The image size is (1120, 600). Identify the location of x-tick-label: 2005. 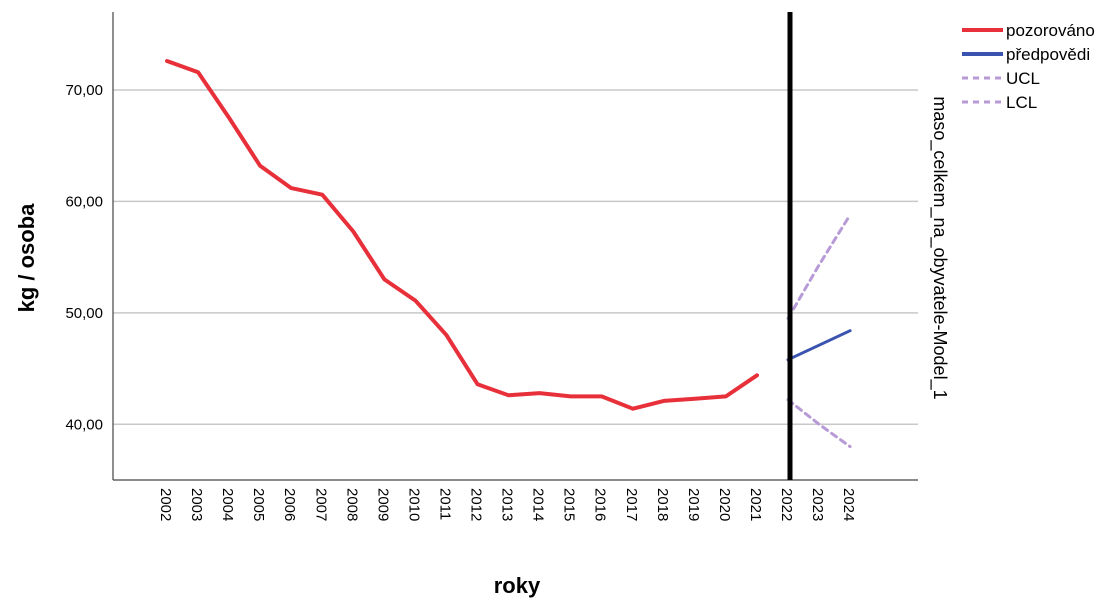
(258, 504).